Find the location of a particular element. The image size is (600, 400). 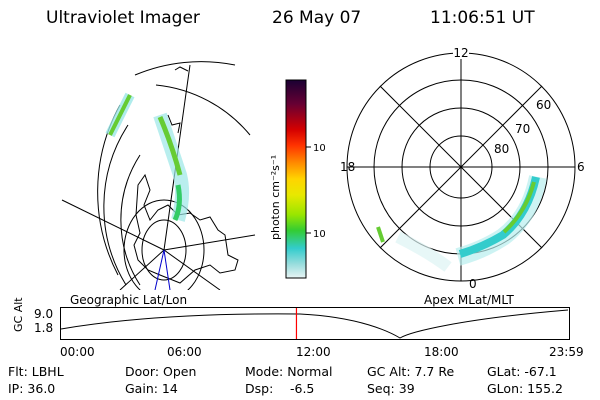

dsp-label: Dsp: is located at coordinates (259, 388).